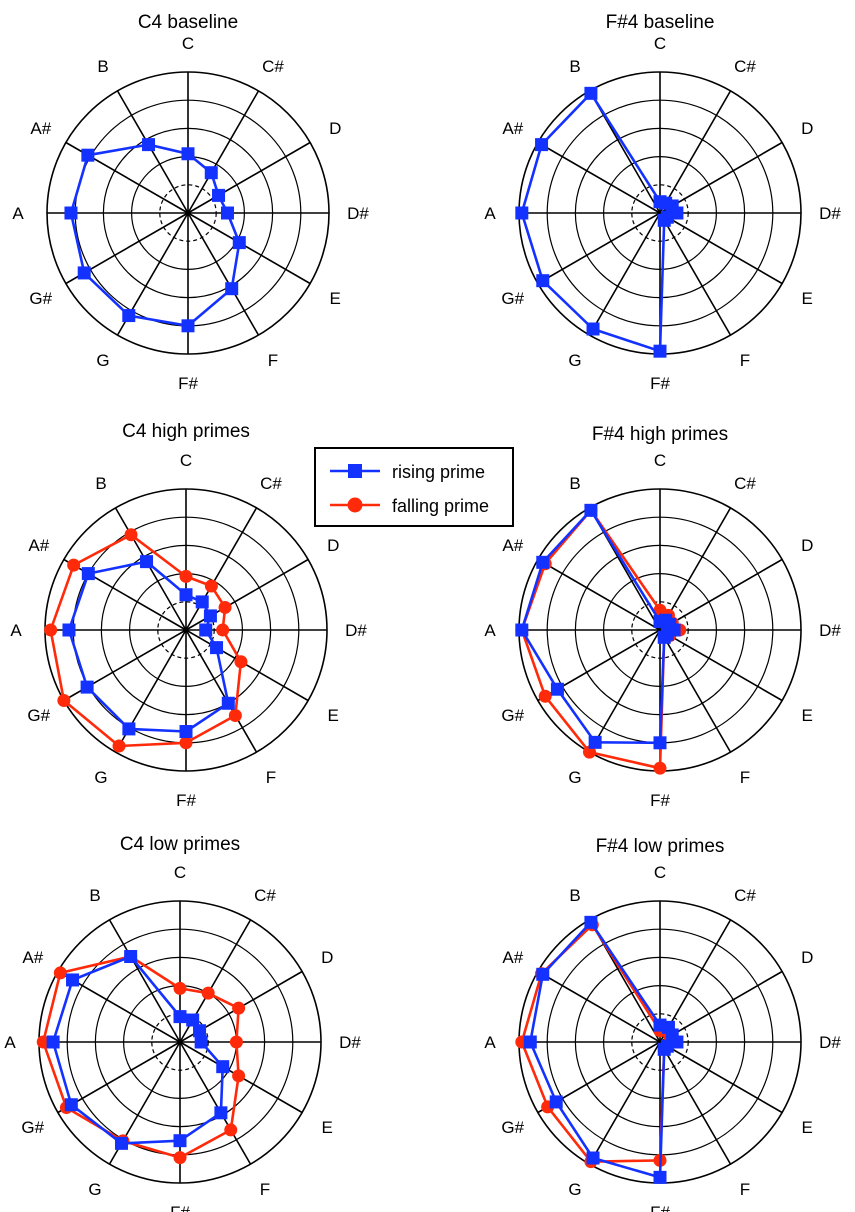 This screenshot has height=1212, width=855. Describe the element at coordinates (439, 472) in the screenshot. I see `legend-rising-label: rising prime` at that location.